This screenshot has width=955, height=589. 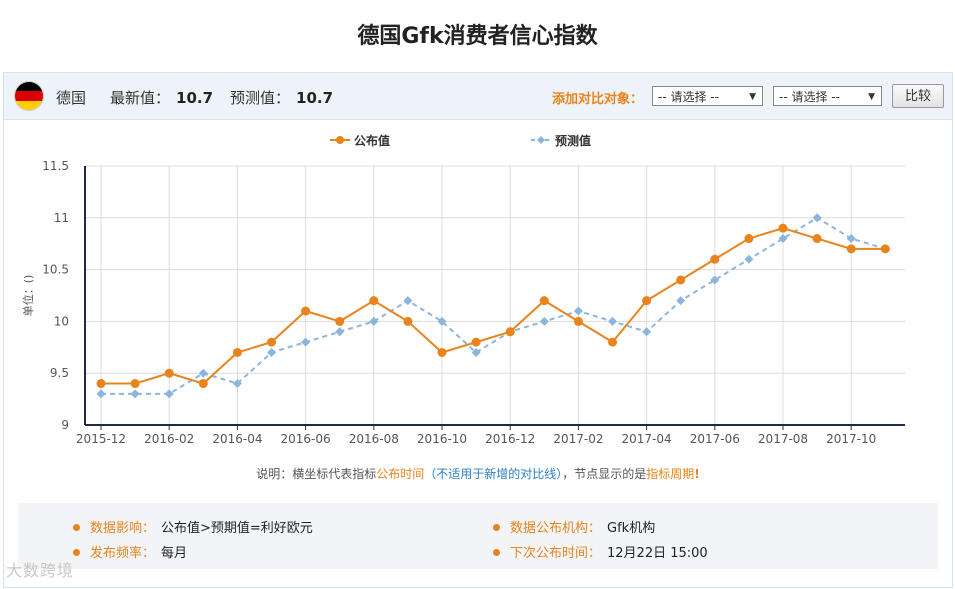 I want to click on forecast-value-group: 预测值： 10.7, so click(x=281, y=97).